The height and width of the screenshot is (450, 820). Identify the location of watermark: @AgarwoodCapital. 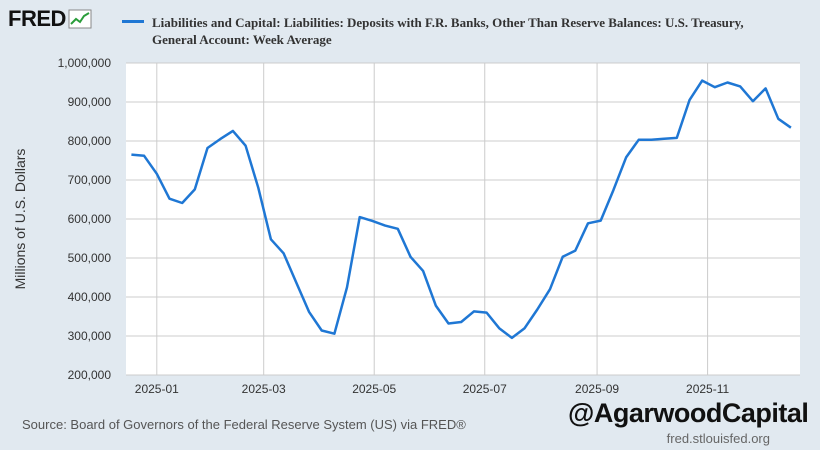
(688, 413).